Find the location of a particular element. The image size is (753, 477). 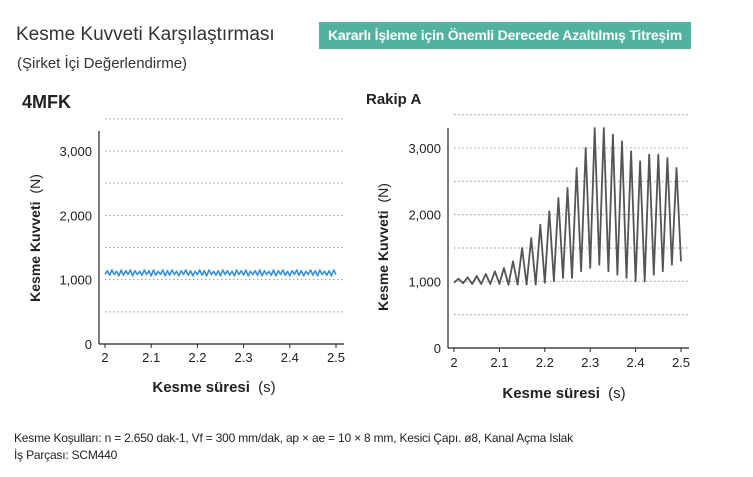

chart-rakip-a-grid is located at coordinates (571, 215).